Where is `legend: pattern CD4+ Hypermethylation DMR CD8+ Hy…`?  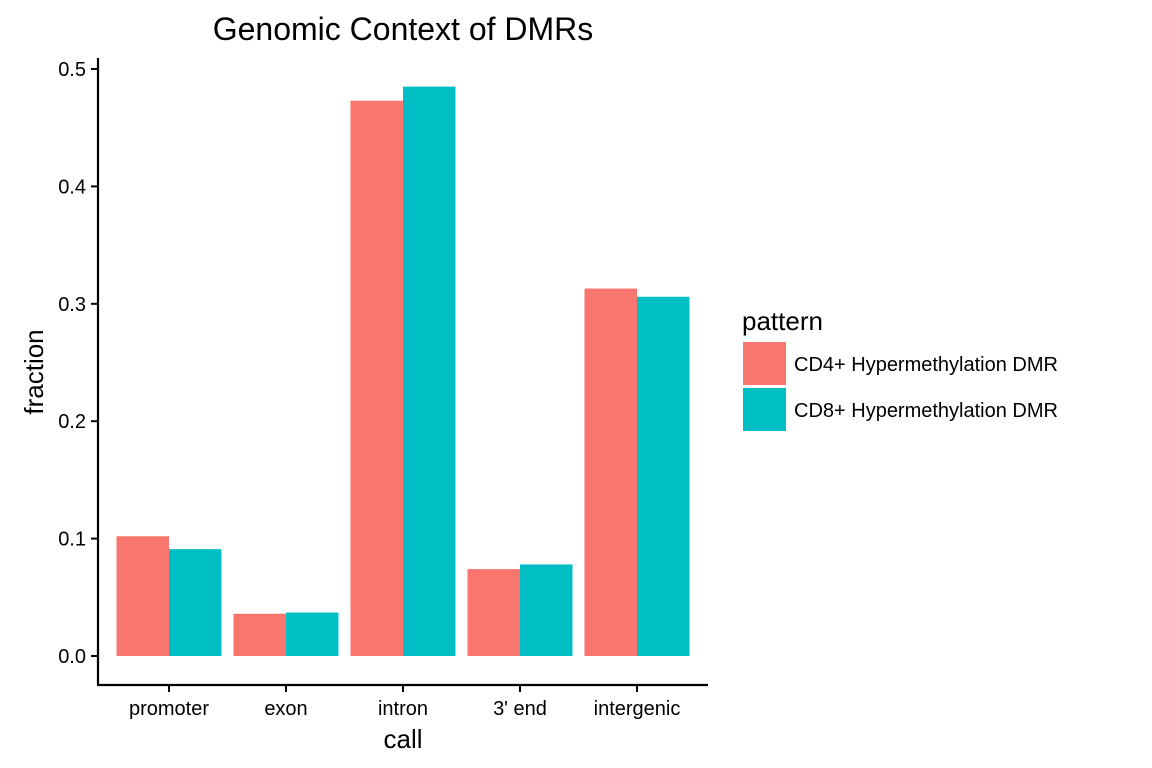 legend: pattern CD4+ Hypermethylation DMR CD8+ Hy… is located at coordinates (900, 368).